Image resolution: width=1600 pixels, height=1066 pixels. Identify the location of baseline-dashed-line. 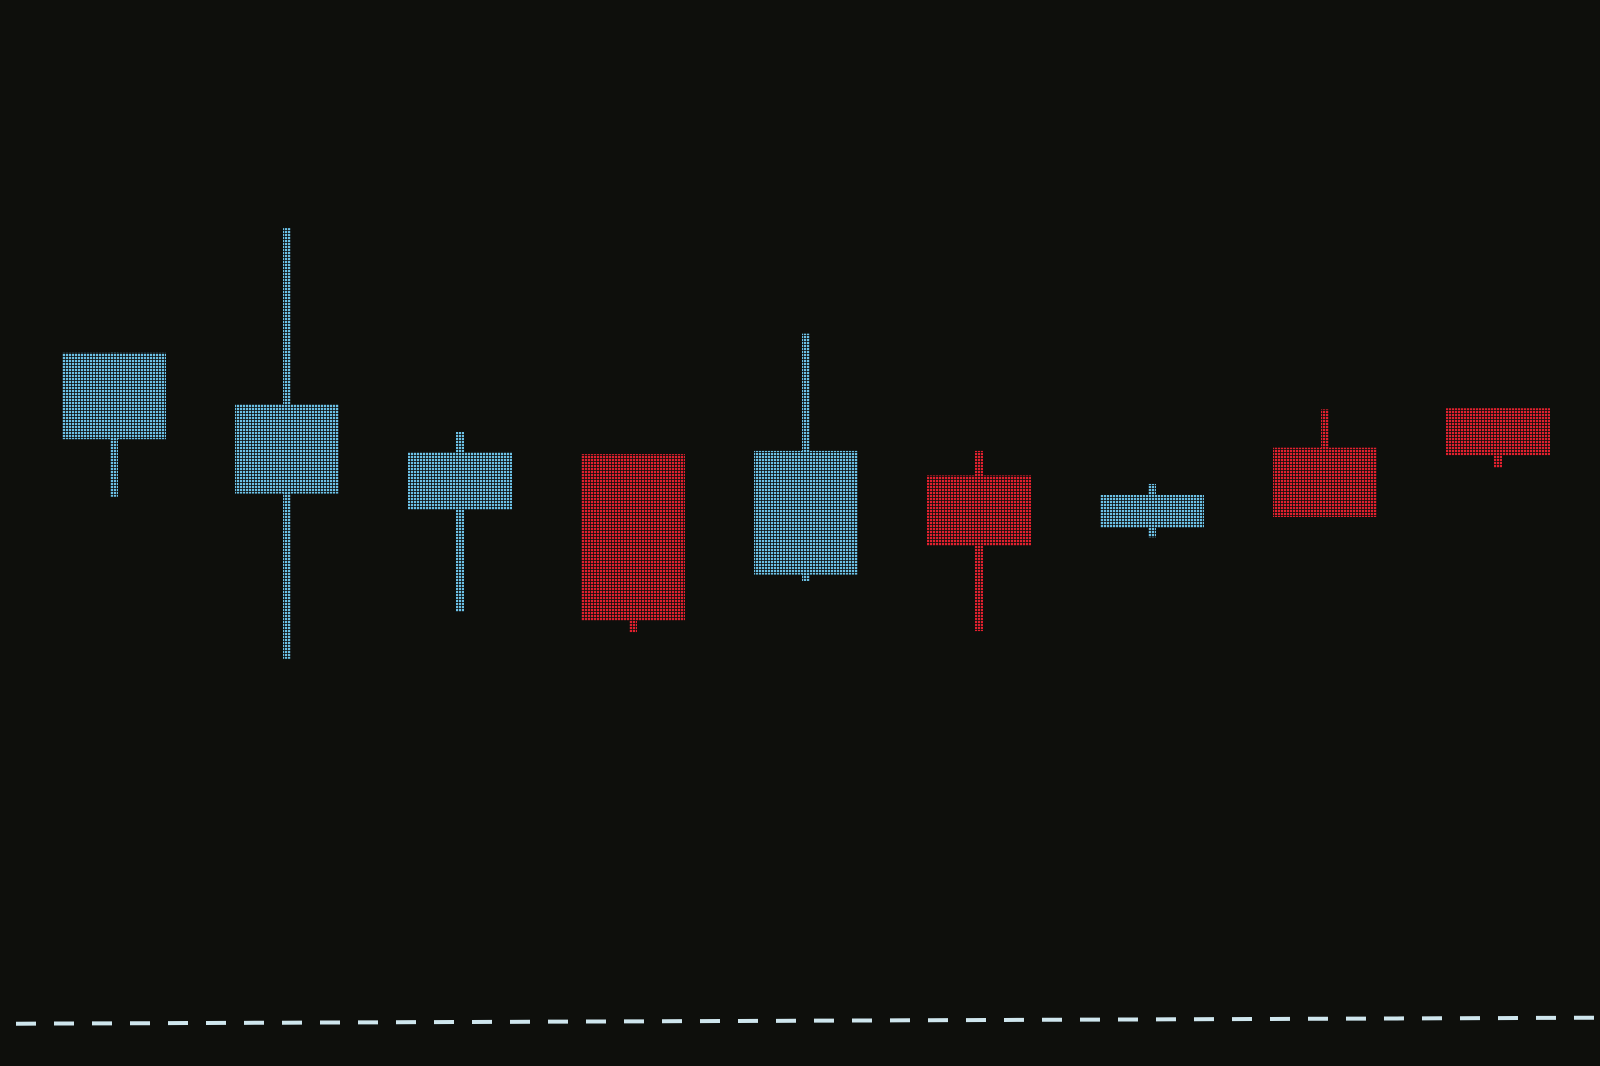
(806, 1020).